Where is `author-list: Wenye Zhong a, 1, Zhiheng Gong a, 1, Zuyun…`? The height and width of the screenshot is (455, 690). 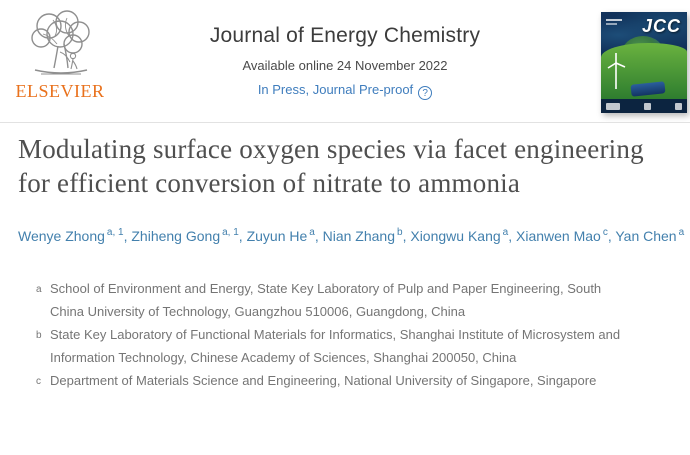 author-list: Wenye Zhong a, 1, Zhiheng Gong a, 1, Zuyun… is located at coordinates (351, 234).